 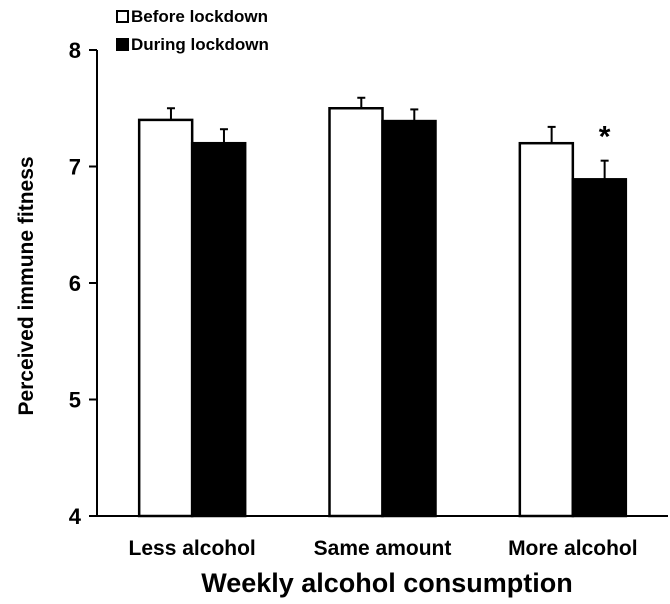 I want to click on x-axis-title: Weekly alcohol consumption, so click(x=387, y=583).